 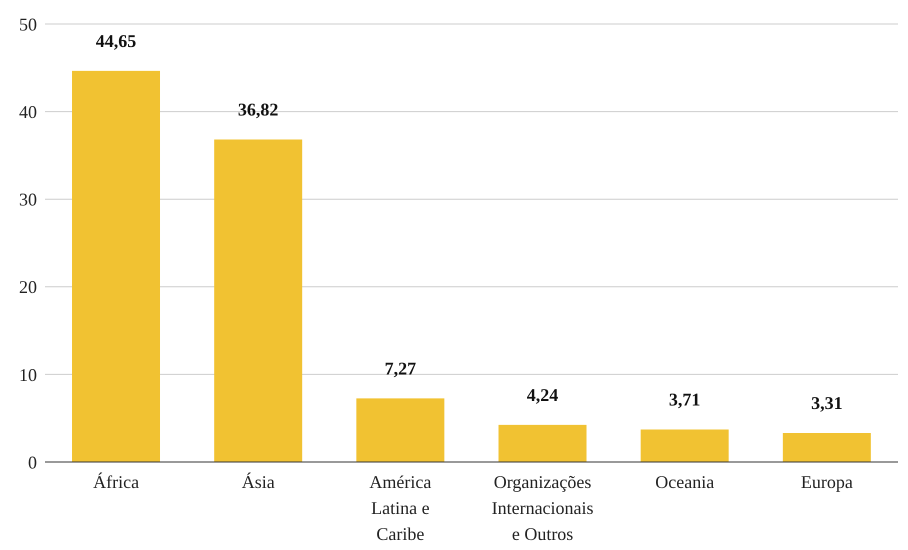 I want to click on data-label: 7,27, so click(x=400, y=368).